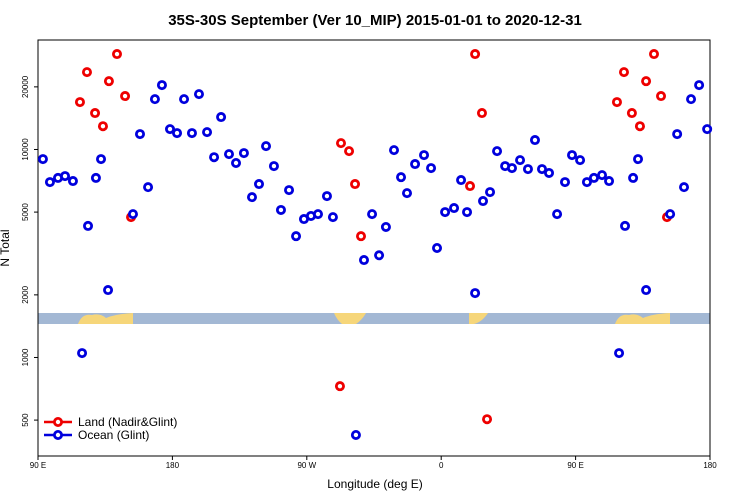 This screenshot has width=750, height=500. Describe the element at coordinates (306, 465) in the screenshot. I see `x-tick-label: 90 W` at that location.